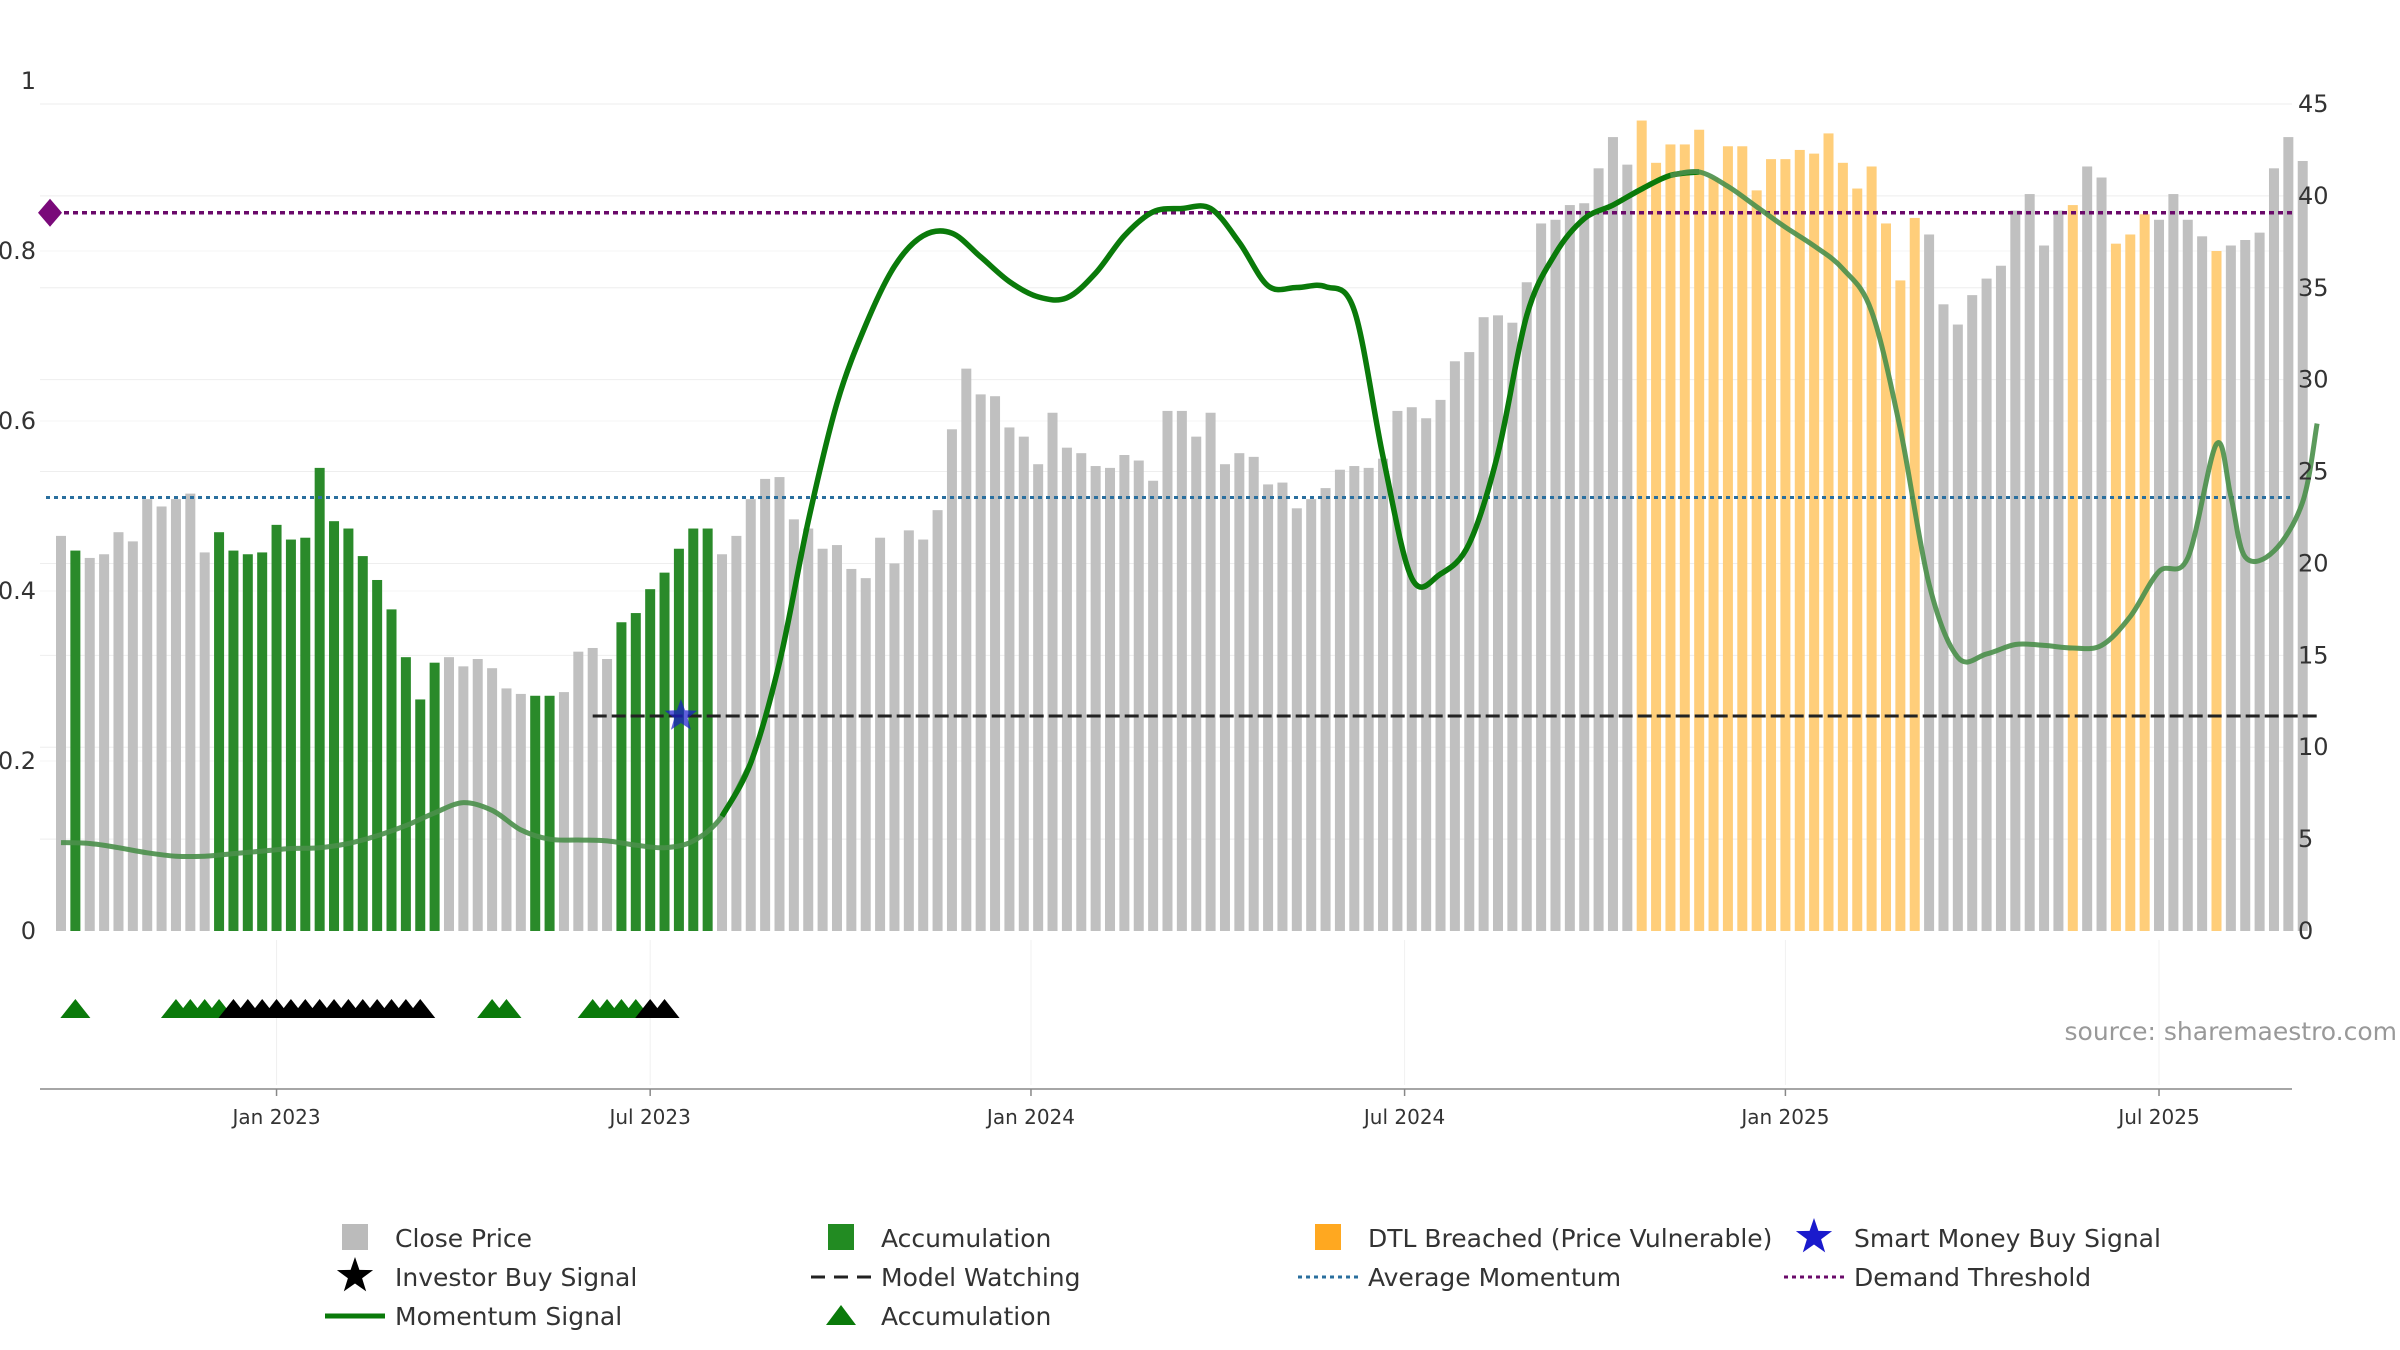  Describe the element at coordinates (1494, 1277) in the screenshot. I see `legend-label: Average Momentum` at that location.